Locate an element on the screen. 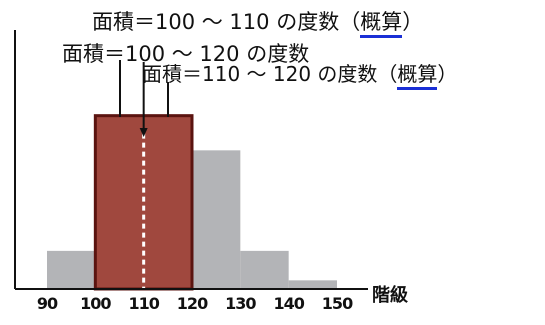  x-tick-label-100: 100 is located at coordinates (95, 303).